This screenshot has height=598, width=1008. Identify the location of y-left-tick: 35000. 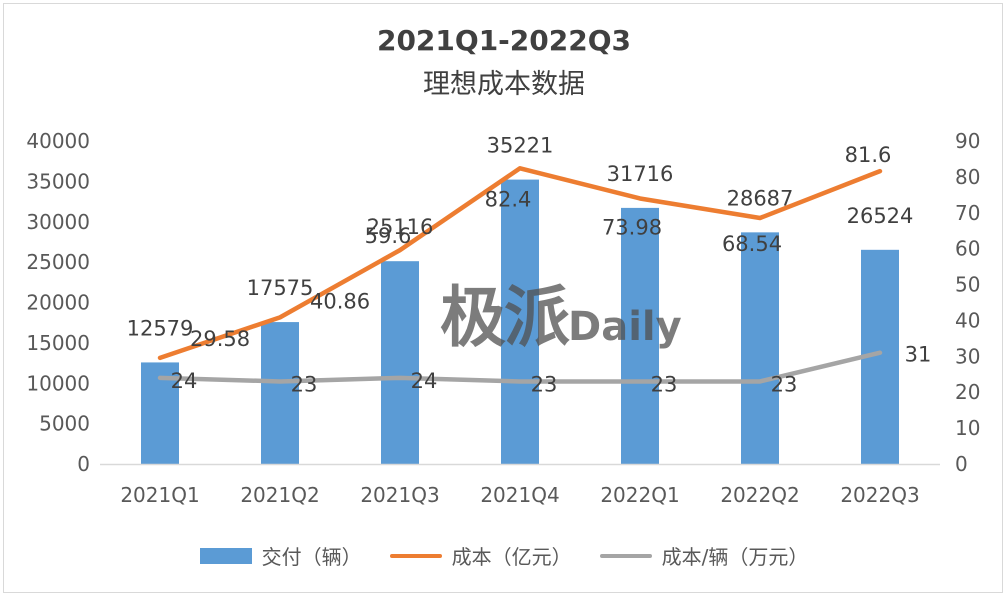
(58, 181).